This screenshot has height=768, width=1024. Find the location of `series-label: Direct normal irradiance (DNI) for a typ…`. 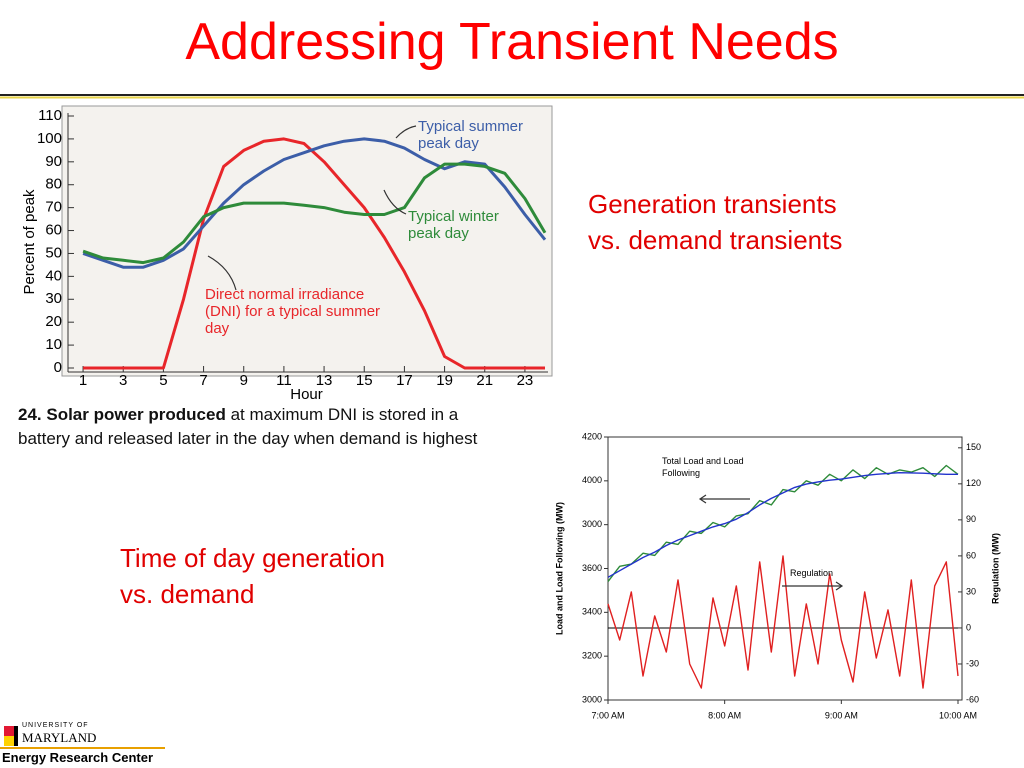

series-label: Direct normal irradiance (DNI) for a typ… is located at coordinates (293, 311).